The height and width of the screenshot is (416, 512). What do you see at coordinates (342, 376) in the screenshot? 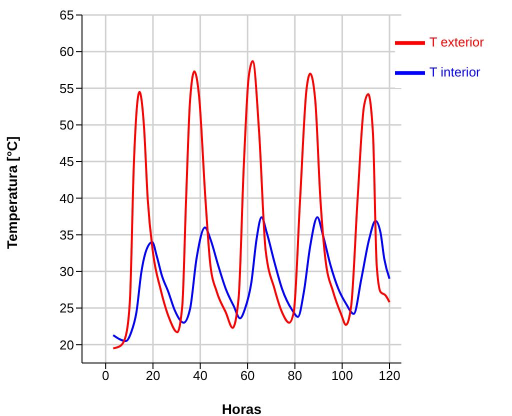
I see `x-tick-label: 100` at bounding box center [342, 376].